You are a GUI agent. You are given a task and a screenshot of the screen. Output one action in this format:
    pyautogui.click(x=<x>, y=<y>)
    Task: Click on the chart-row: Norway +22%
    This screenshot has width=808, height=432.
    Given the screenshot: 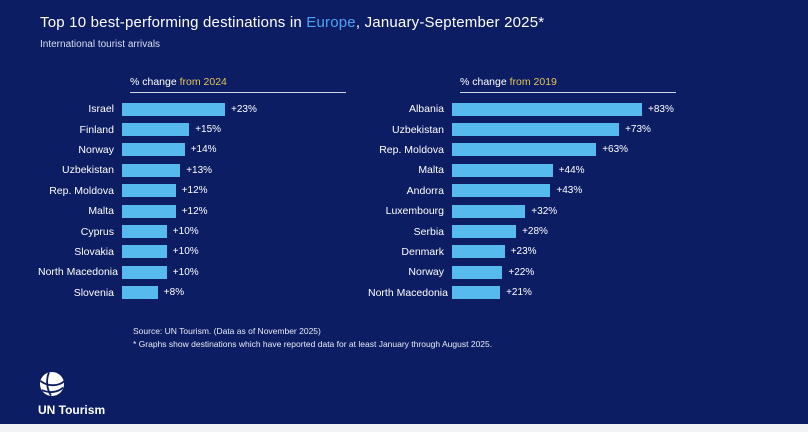 What is the action you would take?
    pyautogui.click(x=535, y=272)
    